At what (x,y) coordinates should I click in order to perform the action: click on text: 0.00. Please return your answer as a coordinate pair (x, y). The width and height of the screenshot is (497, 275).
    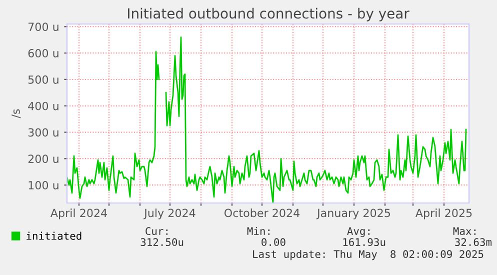
    Looking at the image, I should click on (274, 242).